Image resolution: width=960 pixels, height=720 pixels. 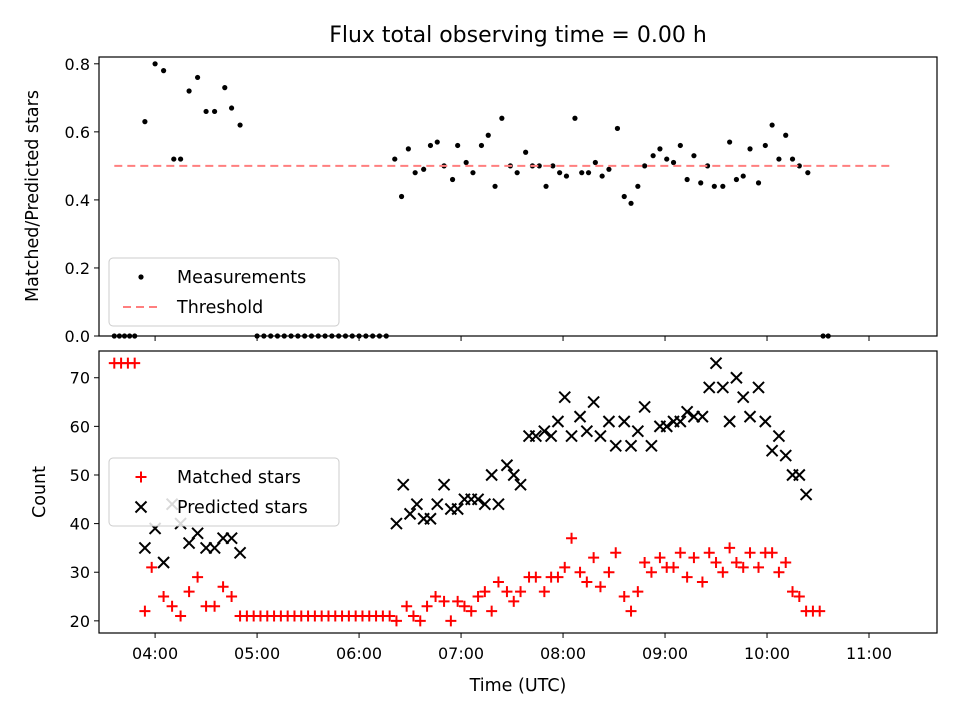 I want to click on bottom-y-tick-label: 40, so click(x=80, y=524).